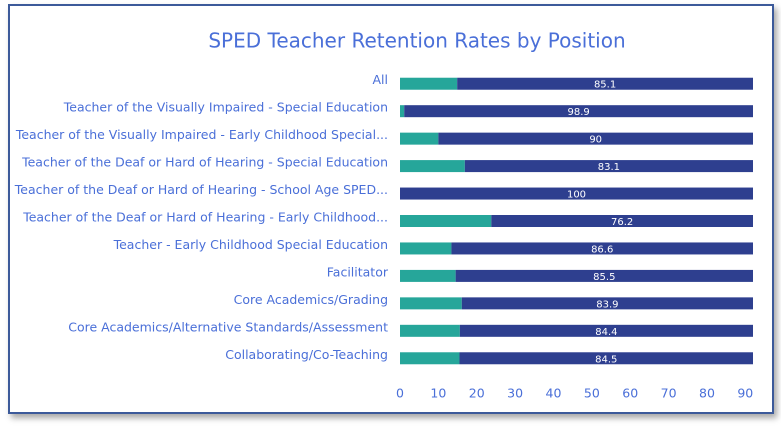 This screenshot has height=427, width=781. I want to click on value-label: 84.4, so click(606, 332).